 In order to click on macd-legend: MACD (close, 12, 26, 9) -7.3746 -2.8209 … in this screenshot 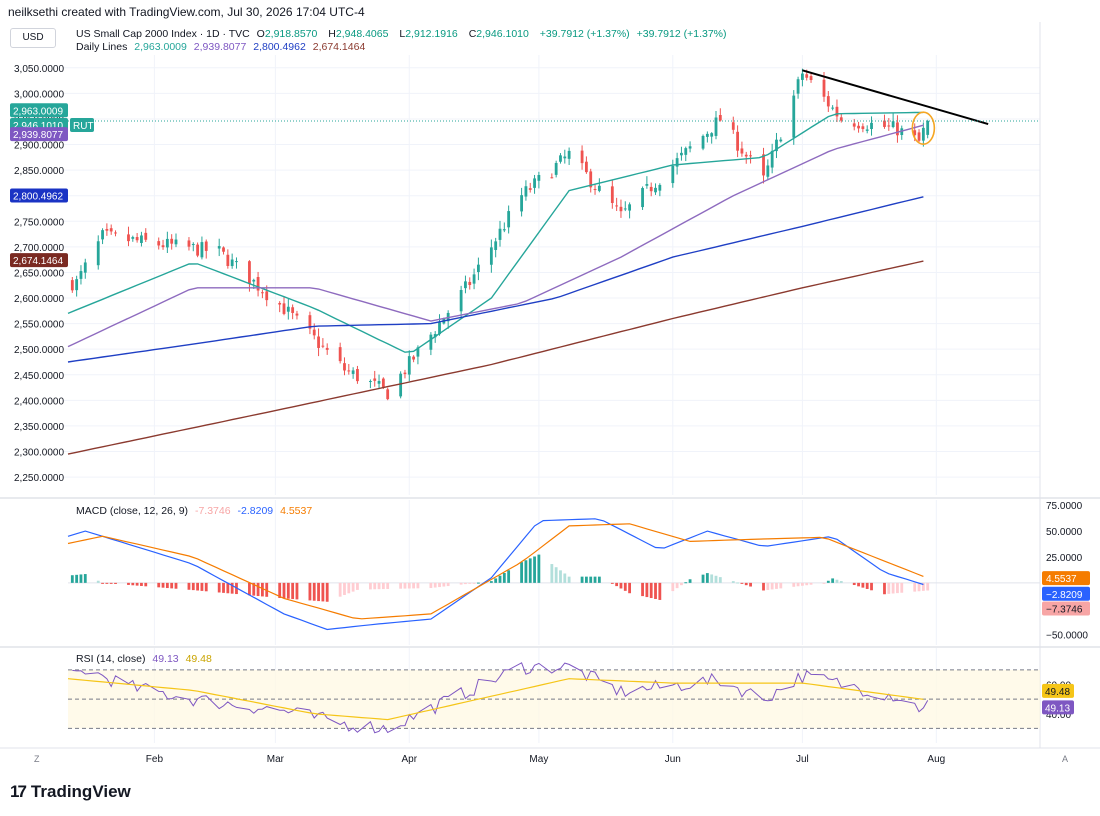, I will do `click(196, 511)`.